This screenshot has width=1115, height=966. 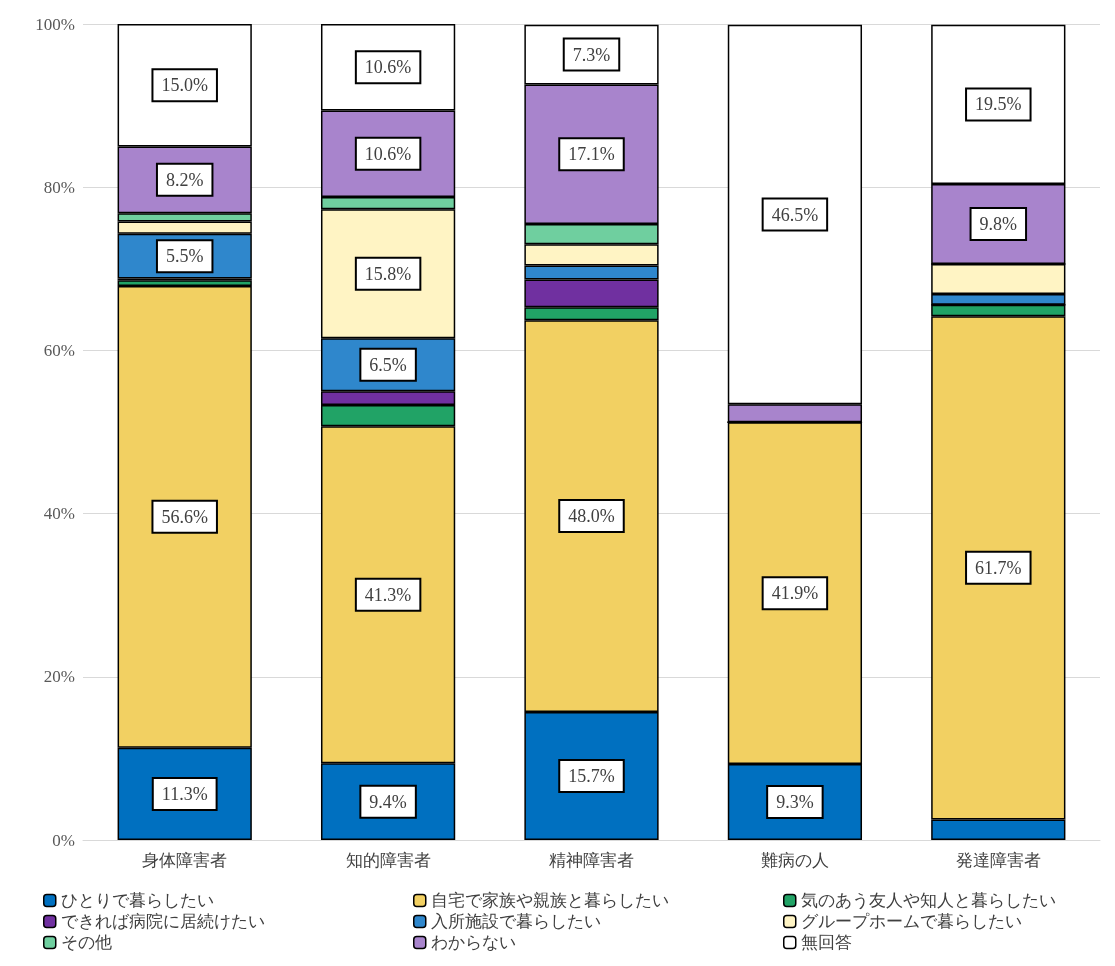 What do you see at coordinates (928, 900) in the screenshot?
I see `legend-label: 気のあう友人や知人と暮らしたい` at bounding box center [928, 900].